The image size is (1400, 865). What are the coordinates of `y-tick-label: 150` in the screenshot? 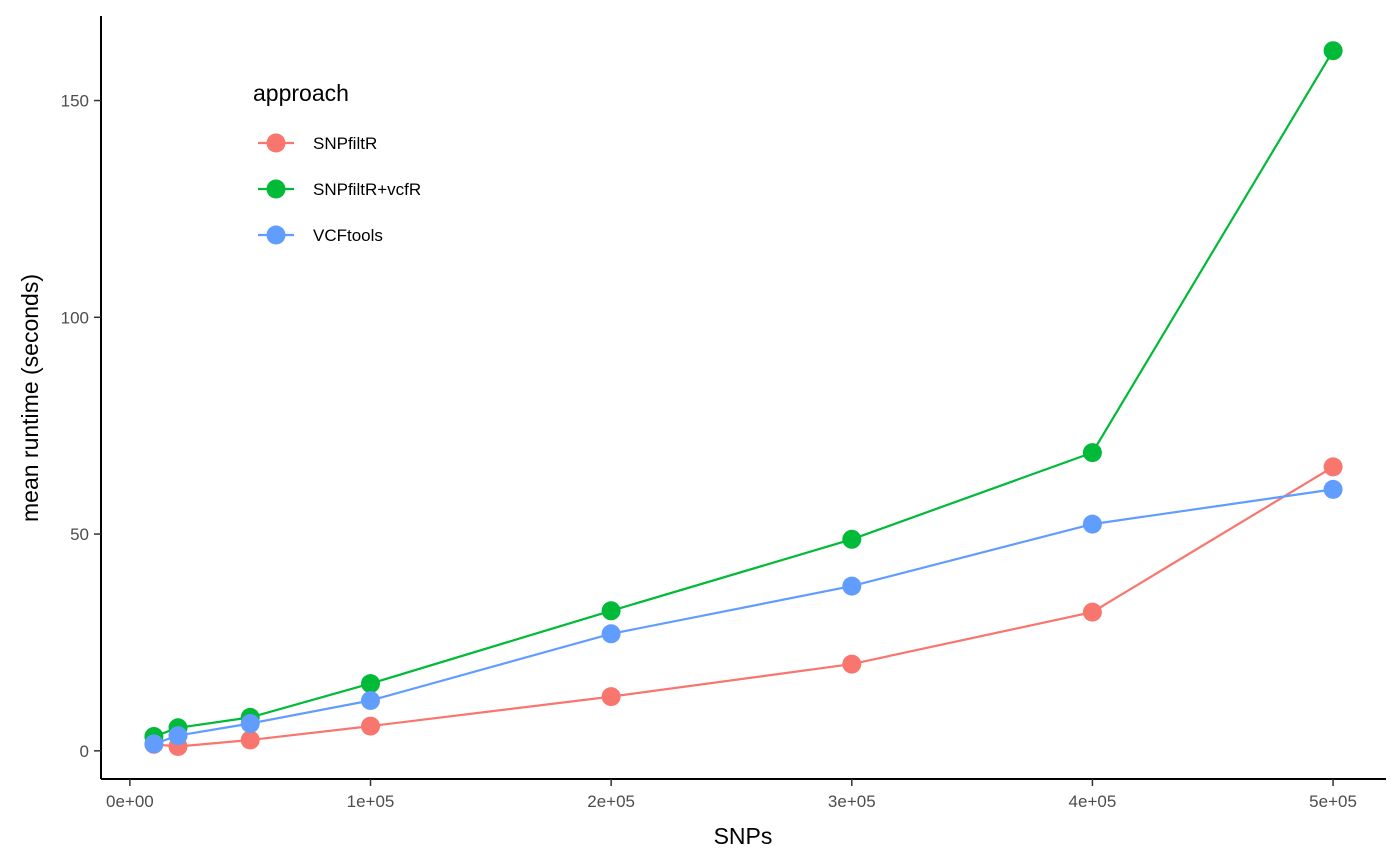 It's located at (75, 101).